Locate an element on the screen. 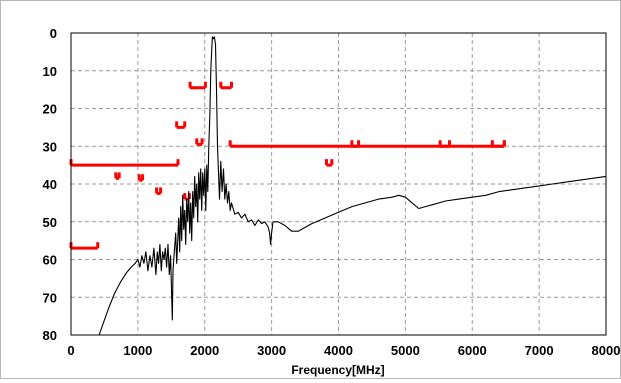  y-tick-label: 60 is located at coordinates (50, 260).